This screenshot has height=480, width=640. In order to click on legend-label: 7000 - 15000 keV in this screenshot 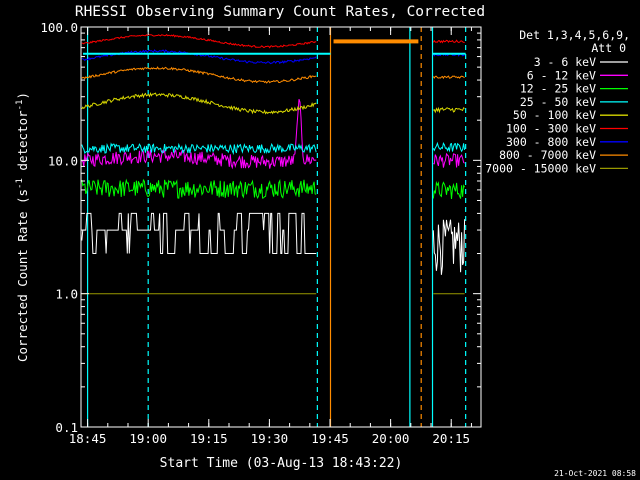, I will do `click(540, 168)`.